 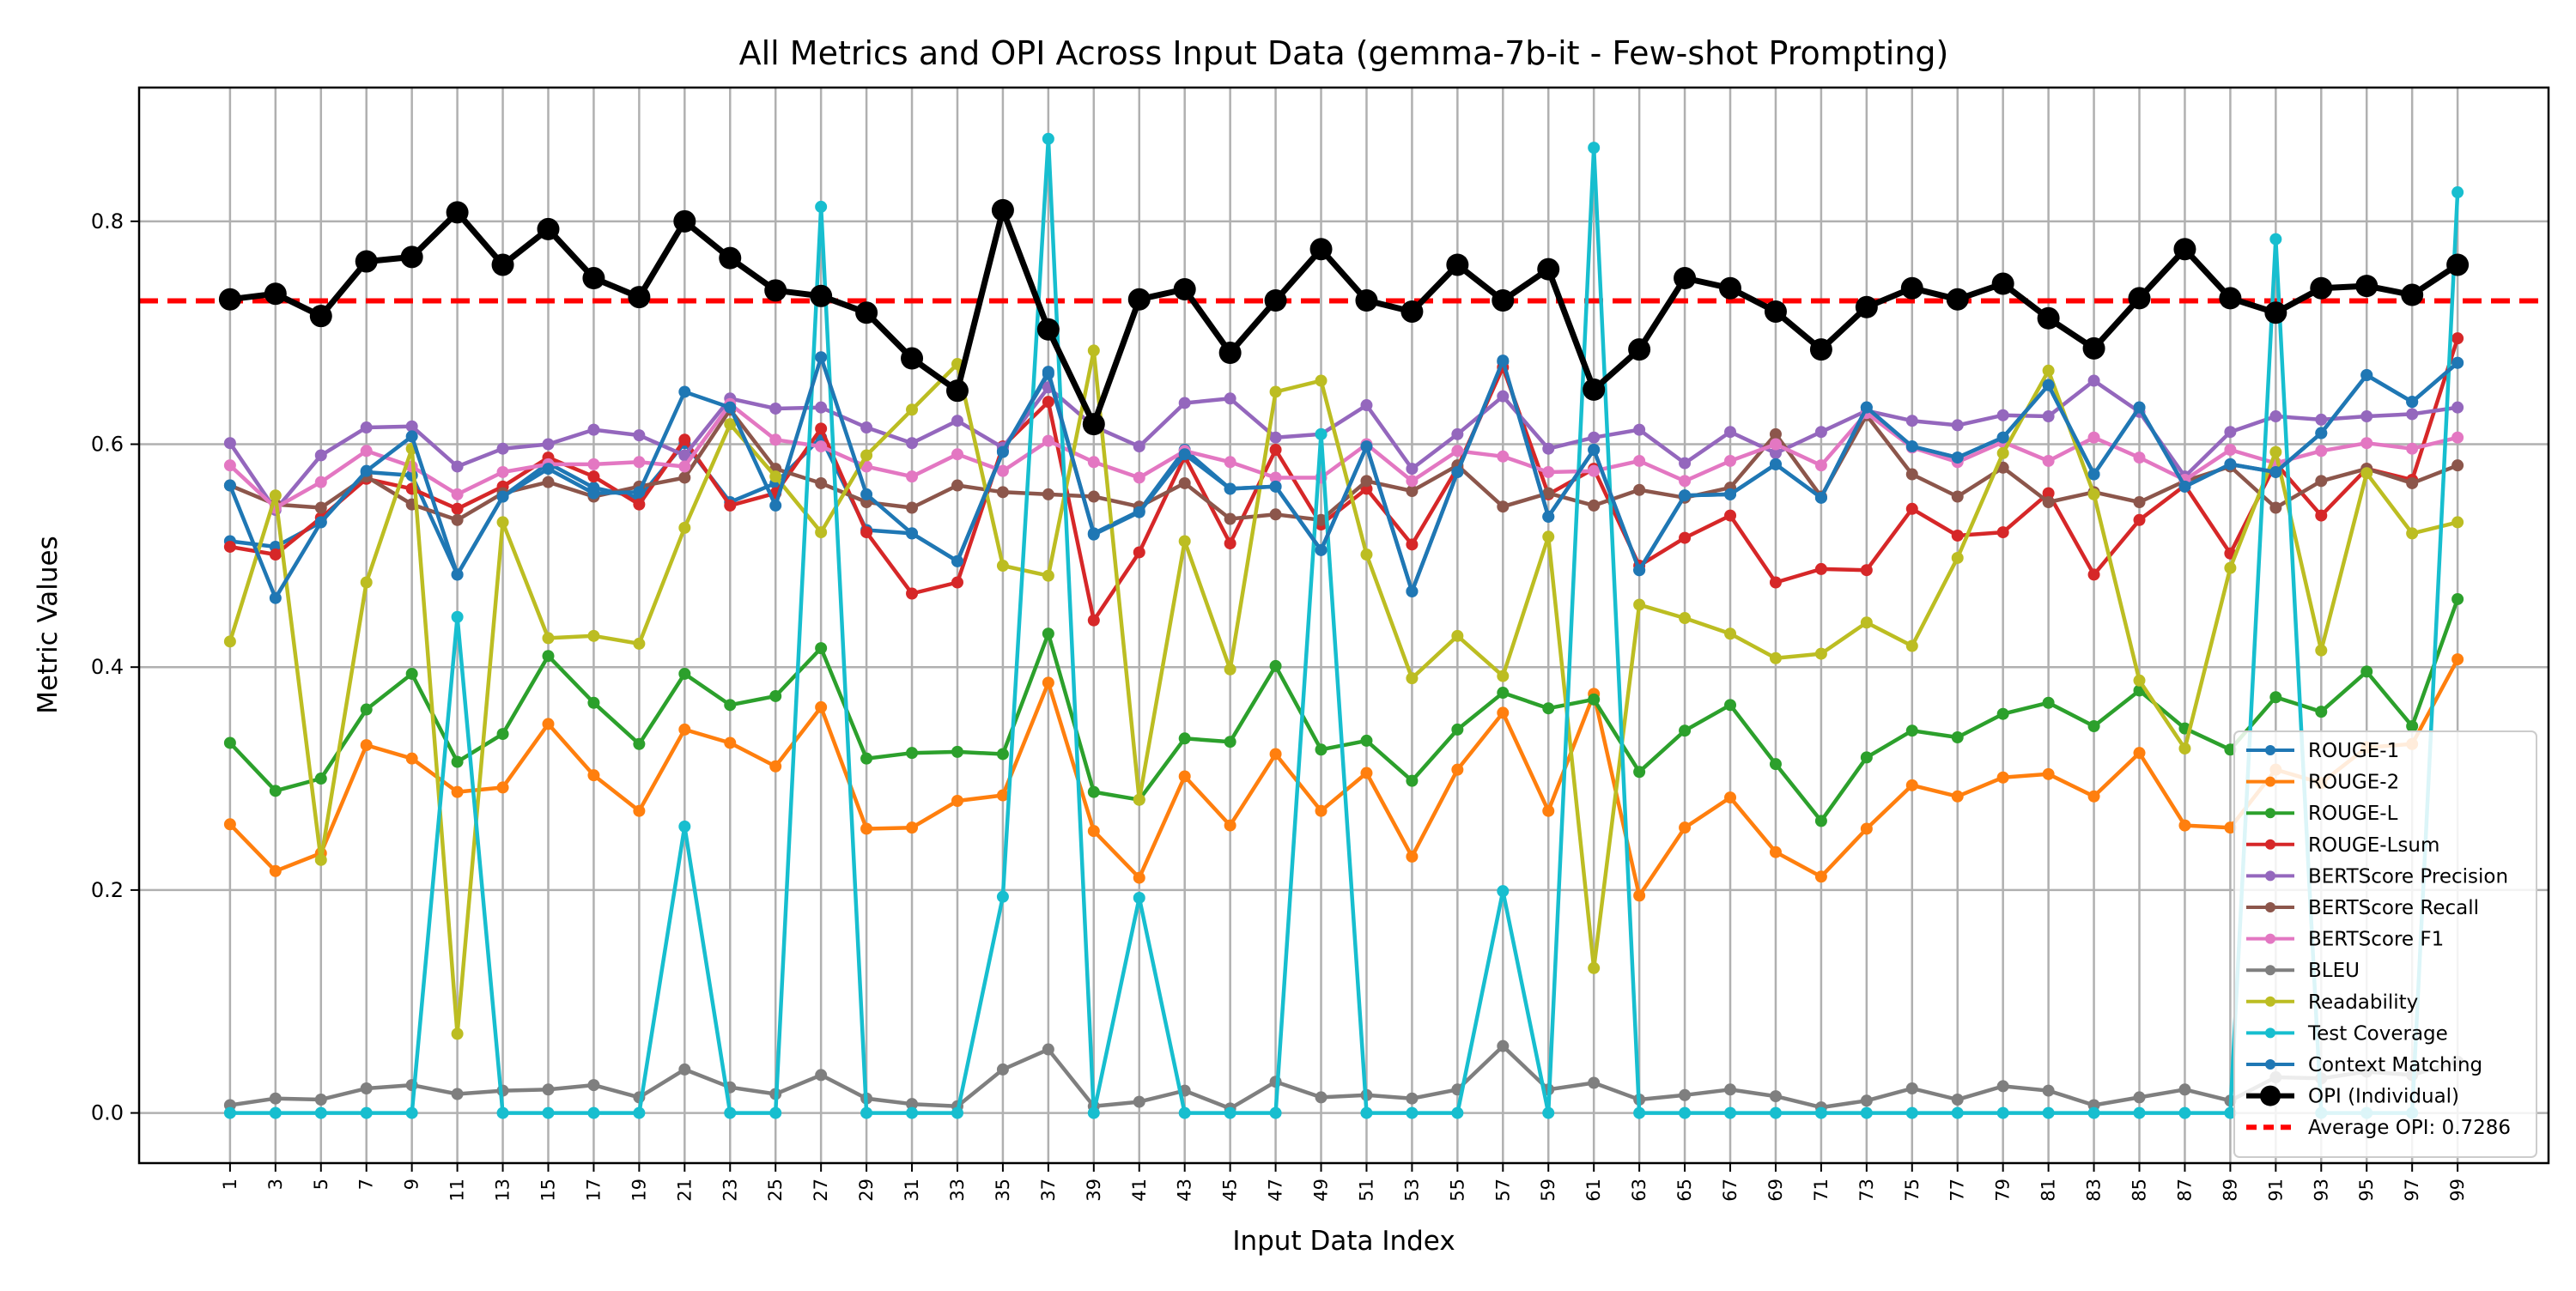 I want to click on x-tick-label: 9, so click(x=412, y=1185).